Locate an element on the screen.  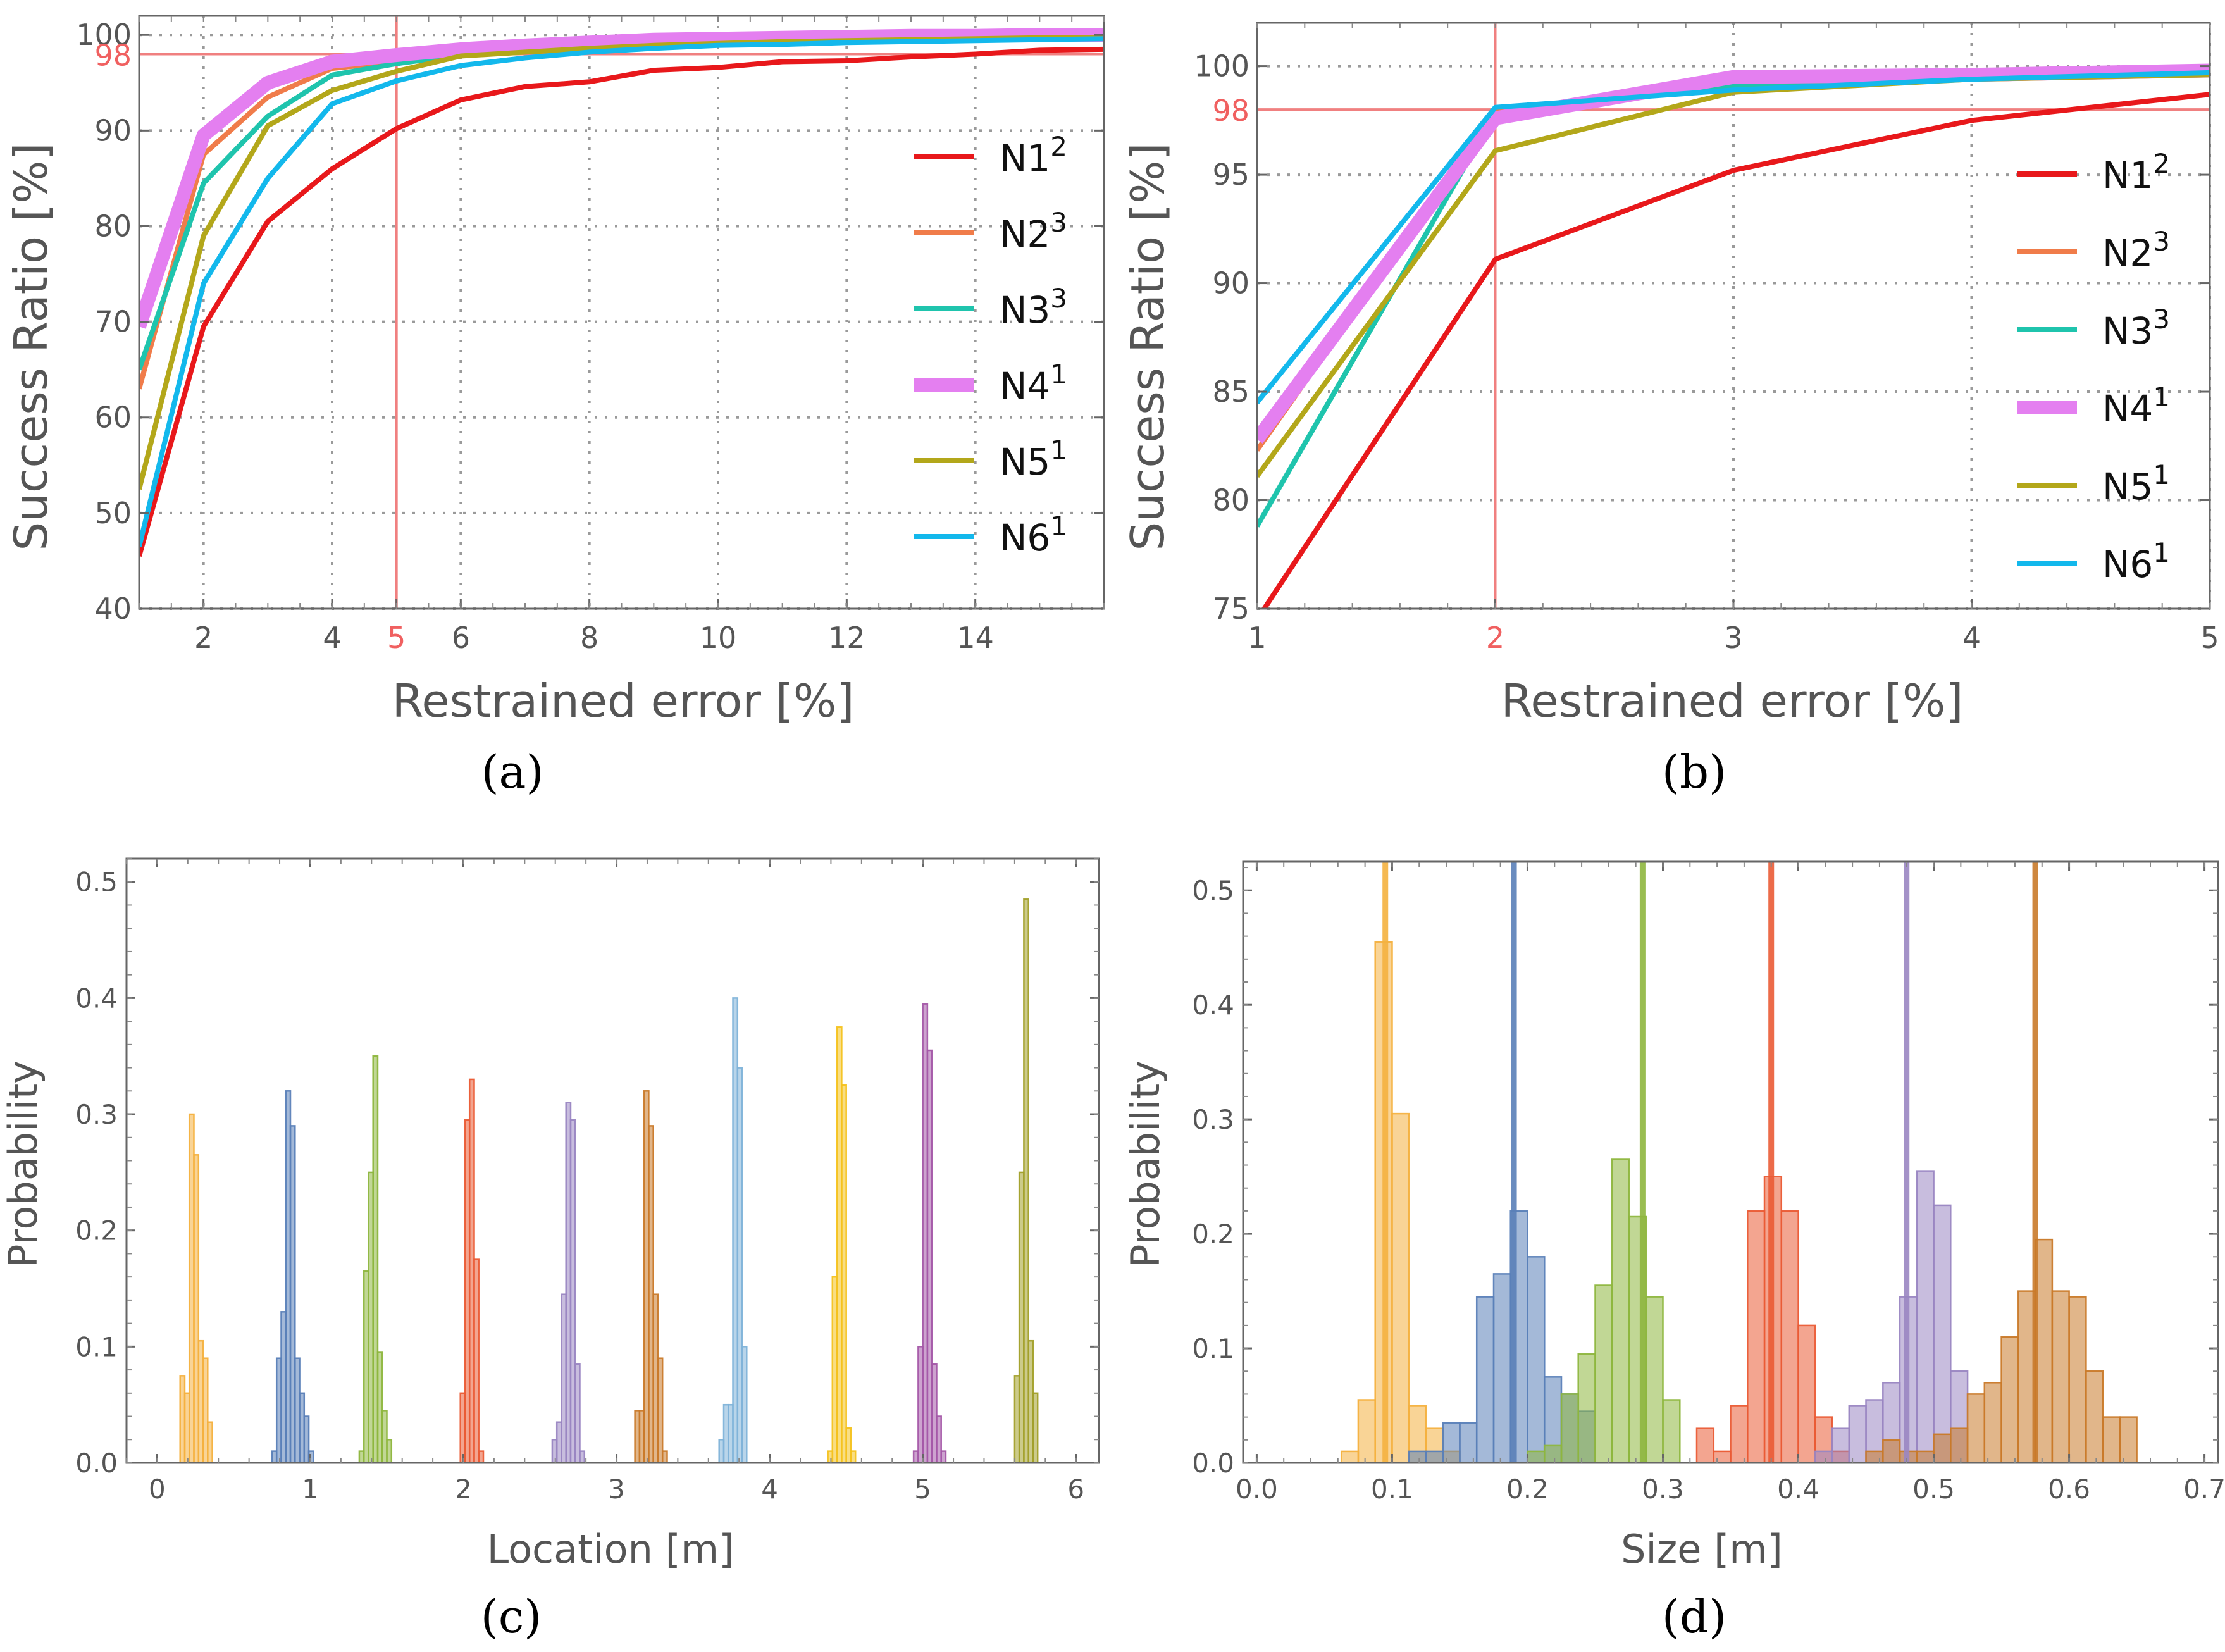
b-legend-sup: 2 is located at coordinates (2161, 163).